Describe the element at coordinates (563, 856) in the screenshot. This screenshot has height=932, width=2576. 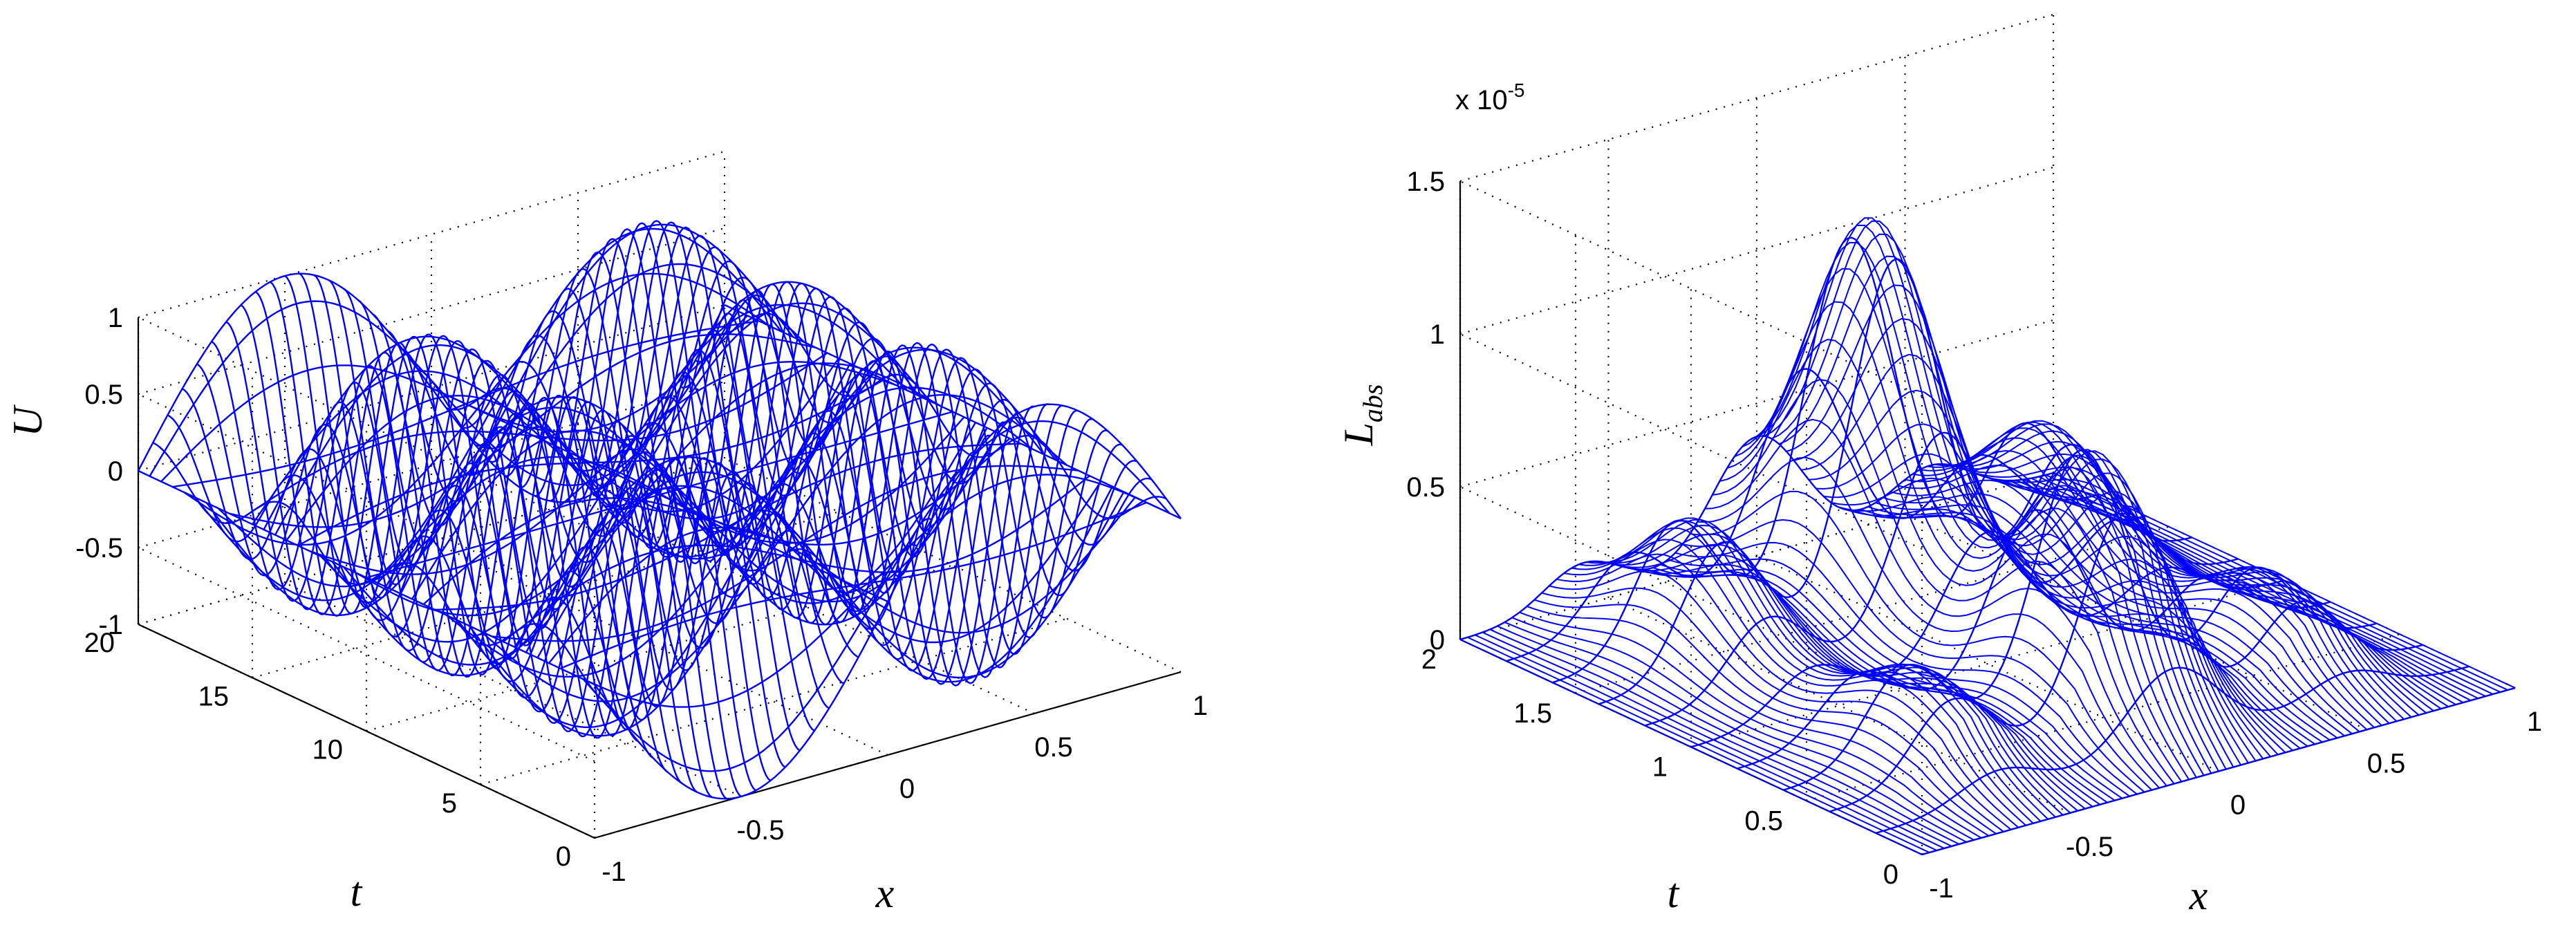
I see `t-tick-label: 0` at that location.